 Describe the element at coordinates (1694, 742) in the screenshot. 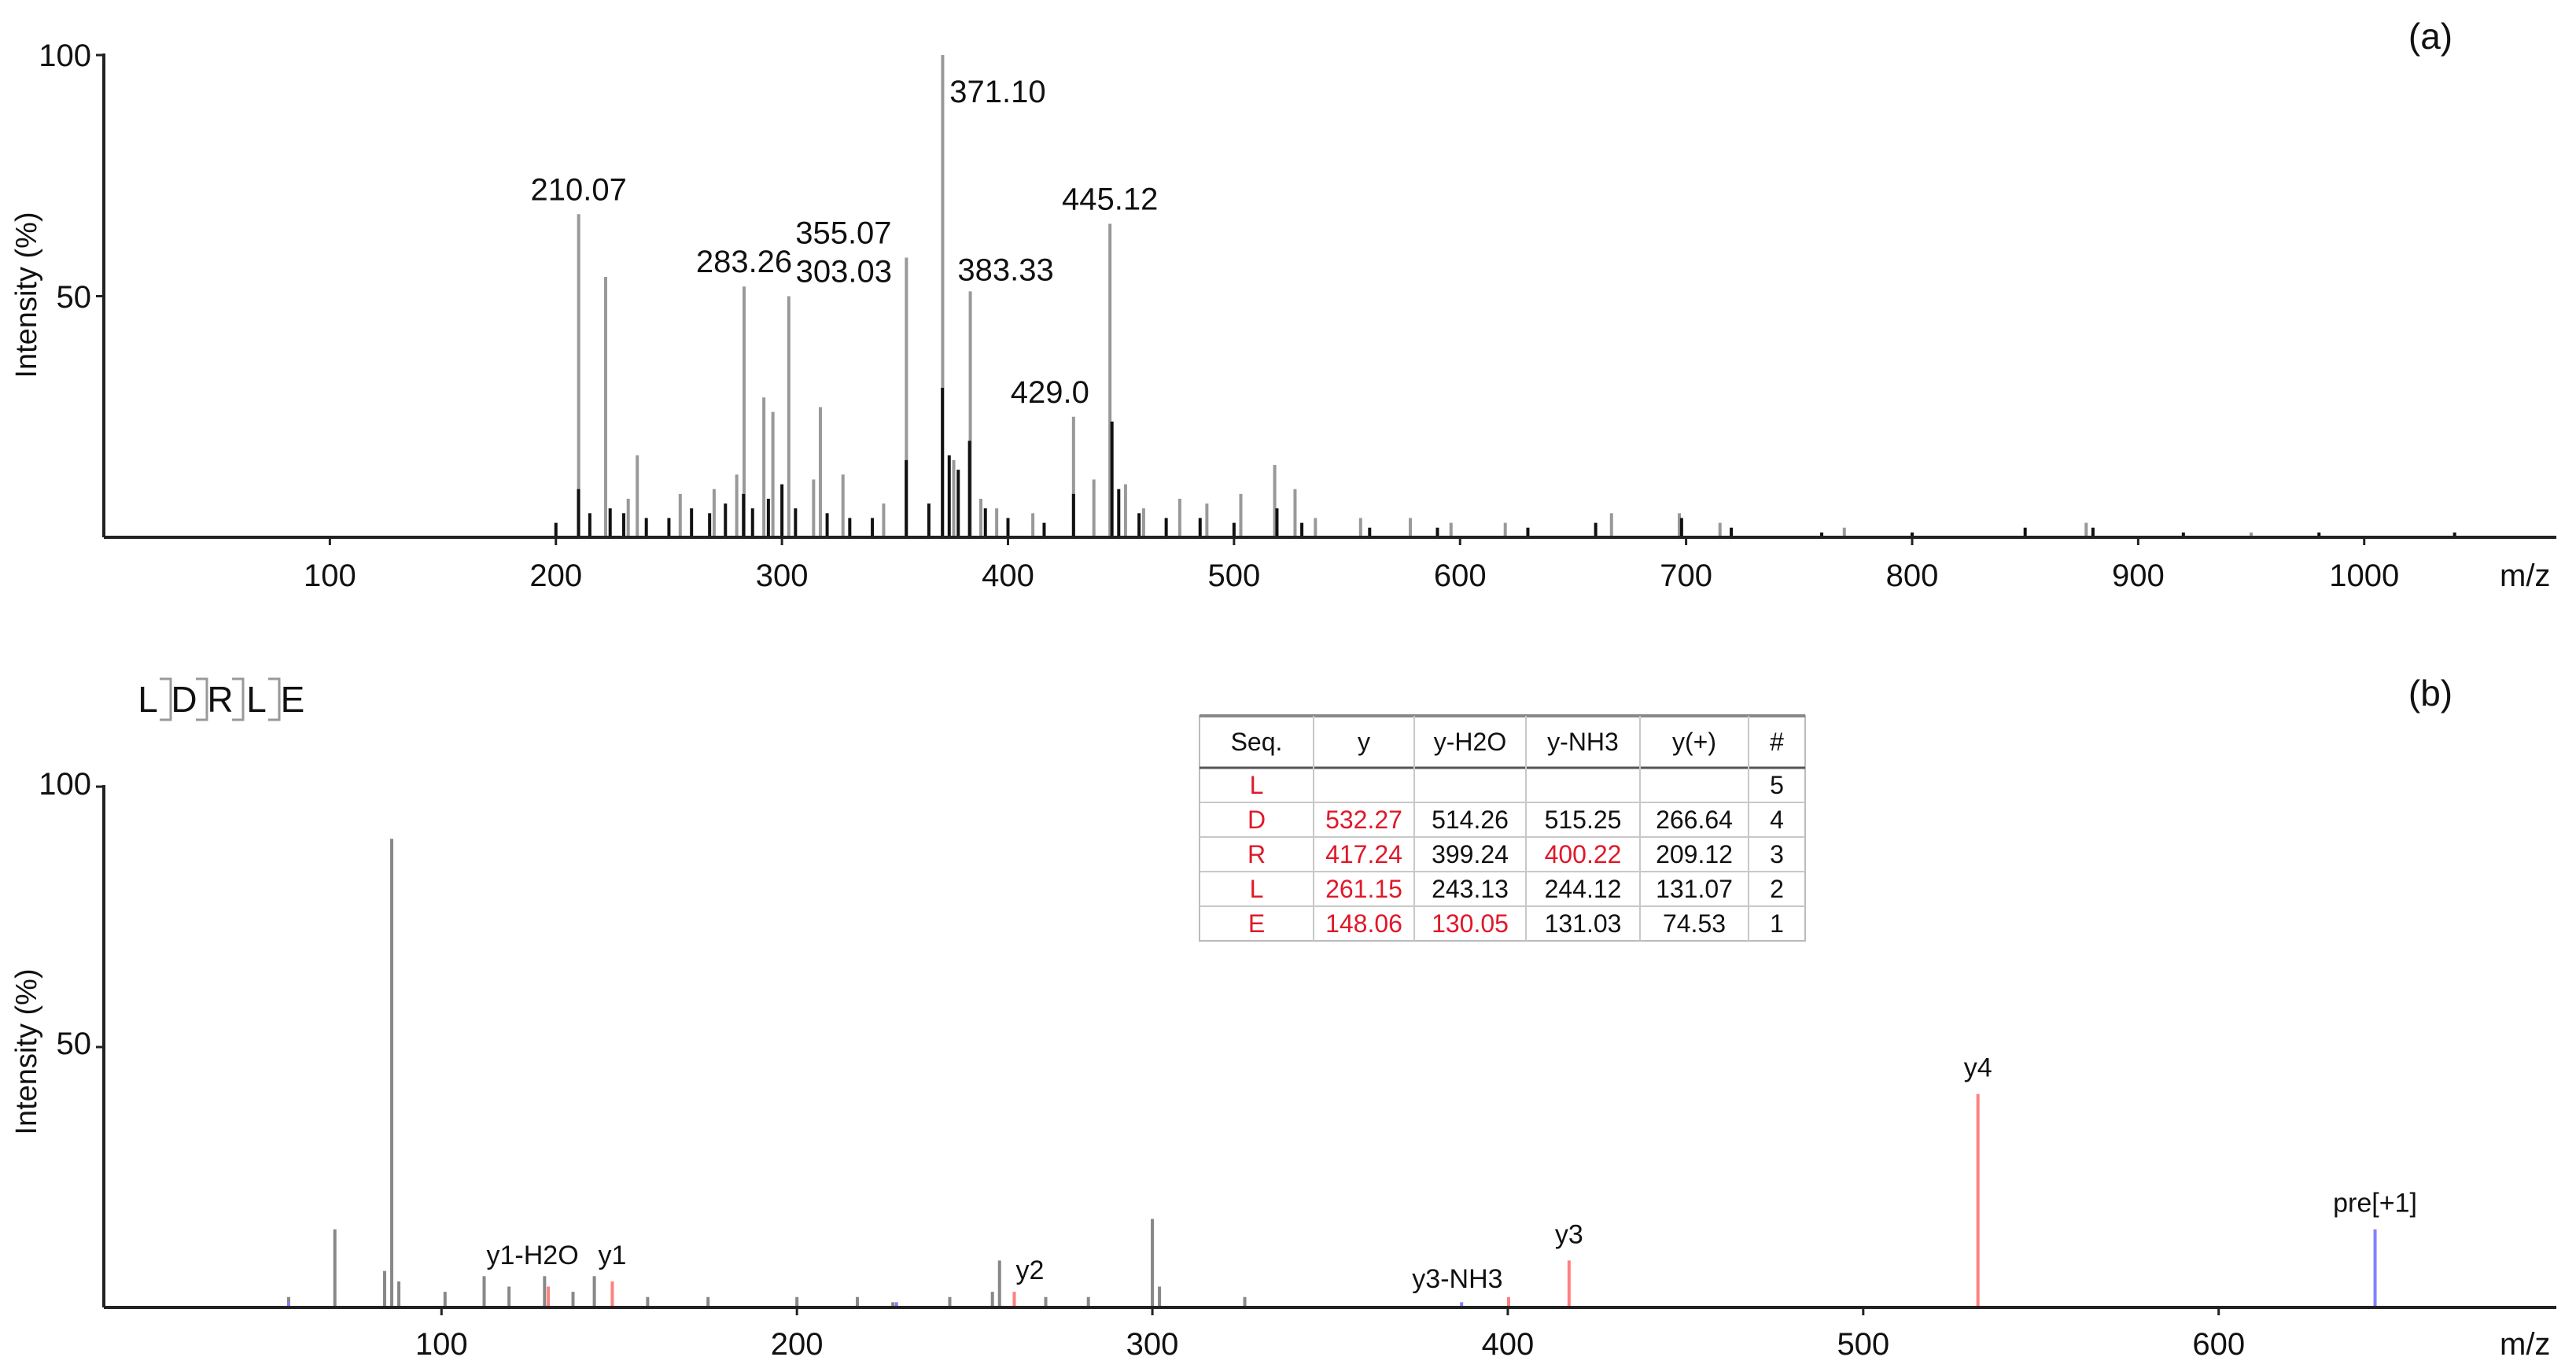

I see `table-header-cell: y(+)` at that location.